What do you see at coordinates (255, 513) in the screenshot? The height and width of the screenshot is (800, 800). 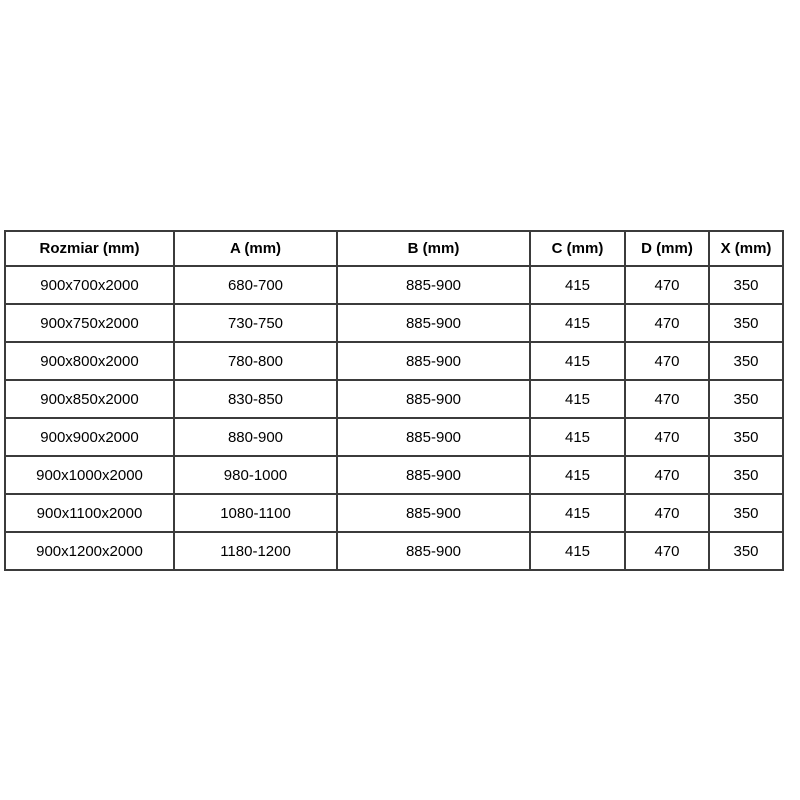 I see `dimension-cell: 1080-1100` at bounding box center [255, 513].